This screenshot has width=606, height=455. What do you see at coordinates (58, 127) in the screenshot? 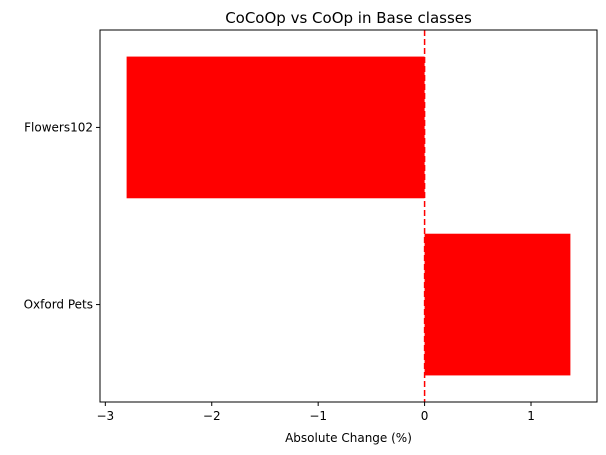
I see `y-tick-label: Flowers102` at bounding box center [58, 127].